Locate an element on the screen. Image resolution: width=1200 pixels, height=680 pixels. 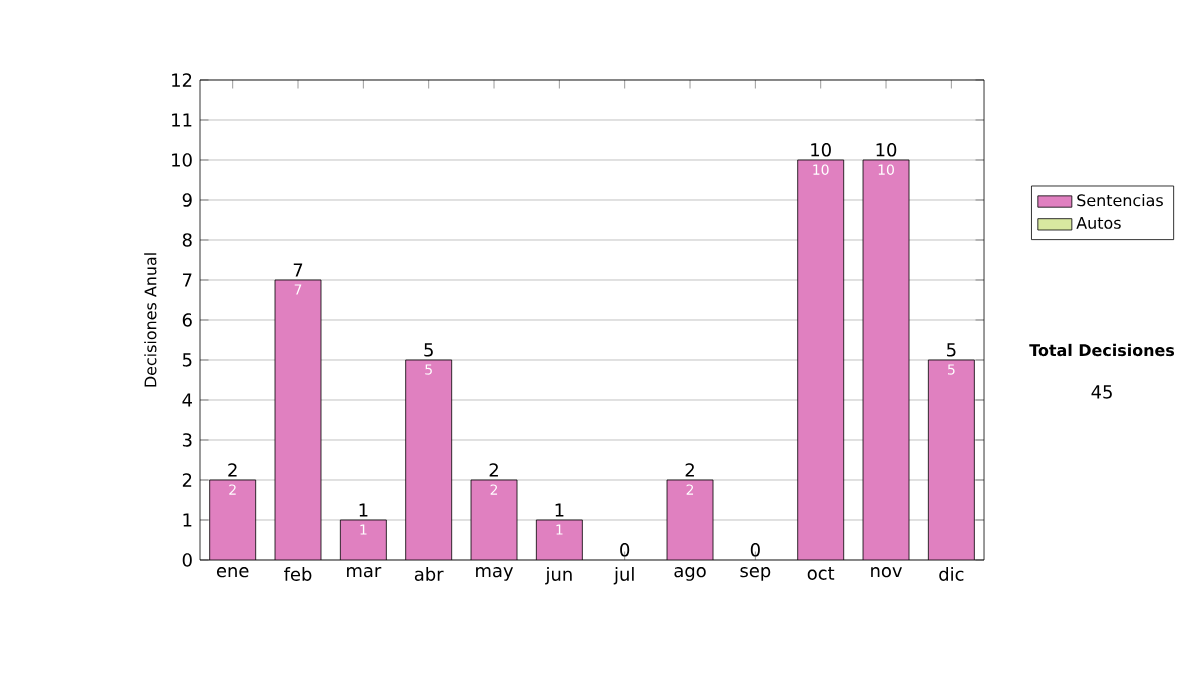
y-tick-label: 12 is located at coordinates (182, 80).